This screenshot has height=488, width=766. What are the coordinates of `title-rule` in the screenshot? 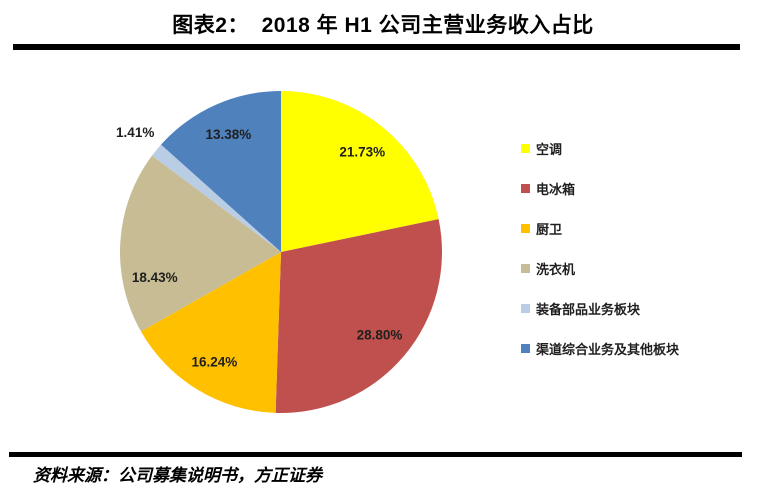 It's located at (376, 47).